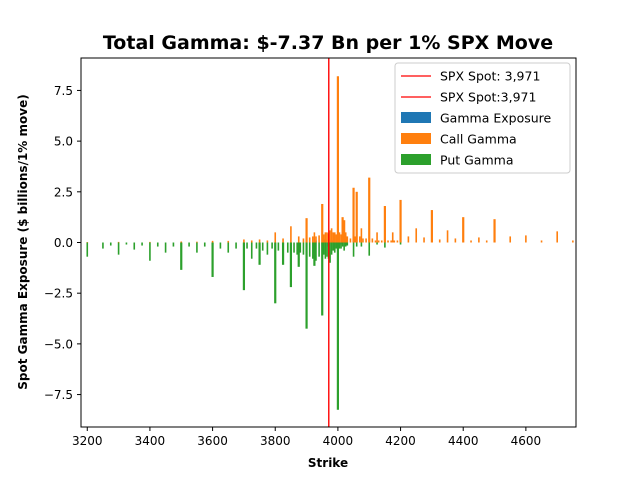 The width and height of the screenshot is (640, 480). I want to click on chart-title: Total Gamma: $-7.37 Bn per 1% SPX Move, so click(328, 43).